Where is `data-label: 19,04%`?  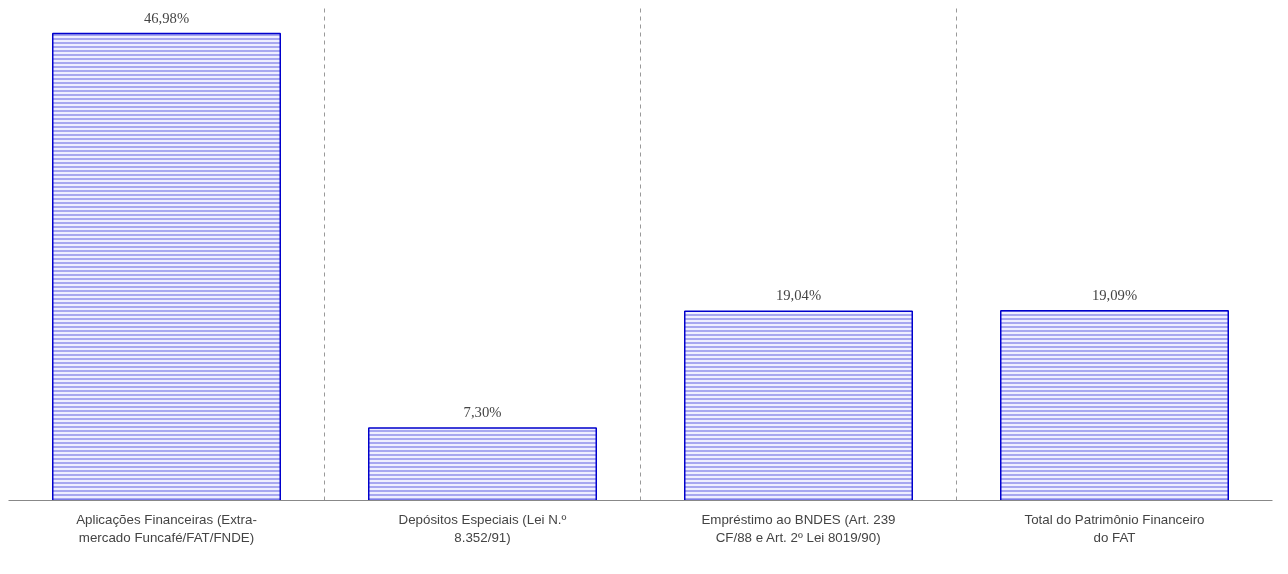 data-label: 19,04% is located at coordinates (798, 295).